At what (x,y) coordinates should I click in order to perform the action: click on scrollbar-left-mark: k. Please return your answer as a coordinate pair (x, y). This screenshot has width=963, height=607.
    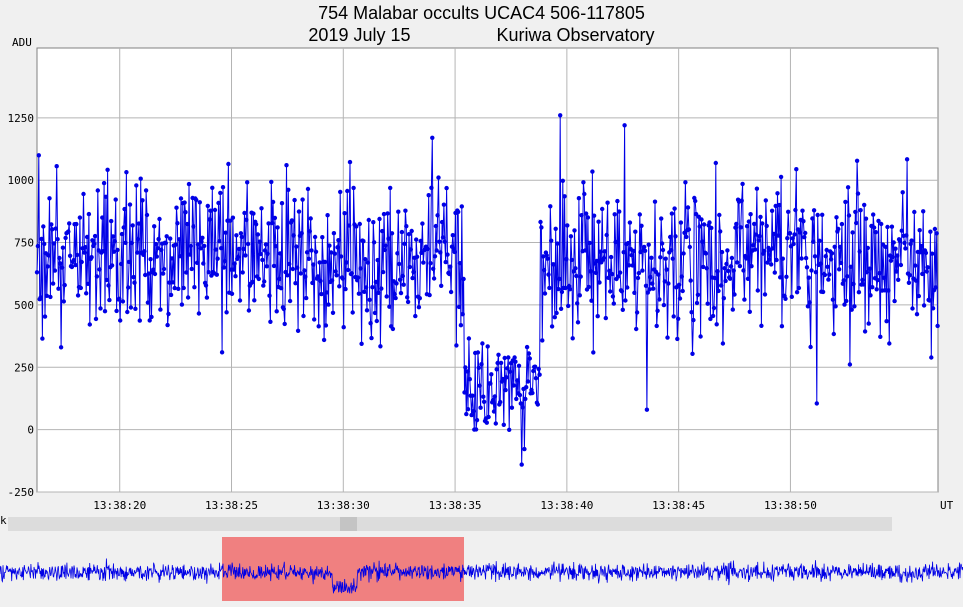
    Looking at the image, I should click on (3, 520).